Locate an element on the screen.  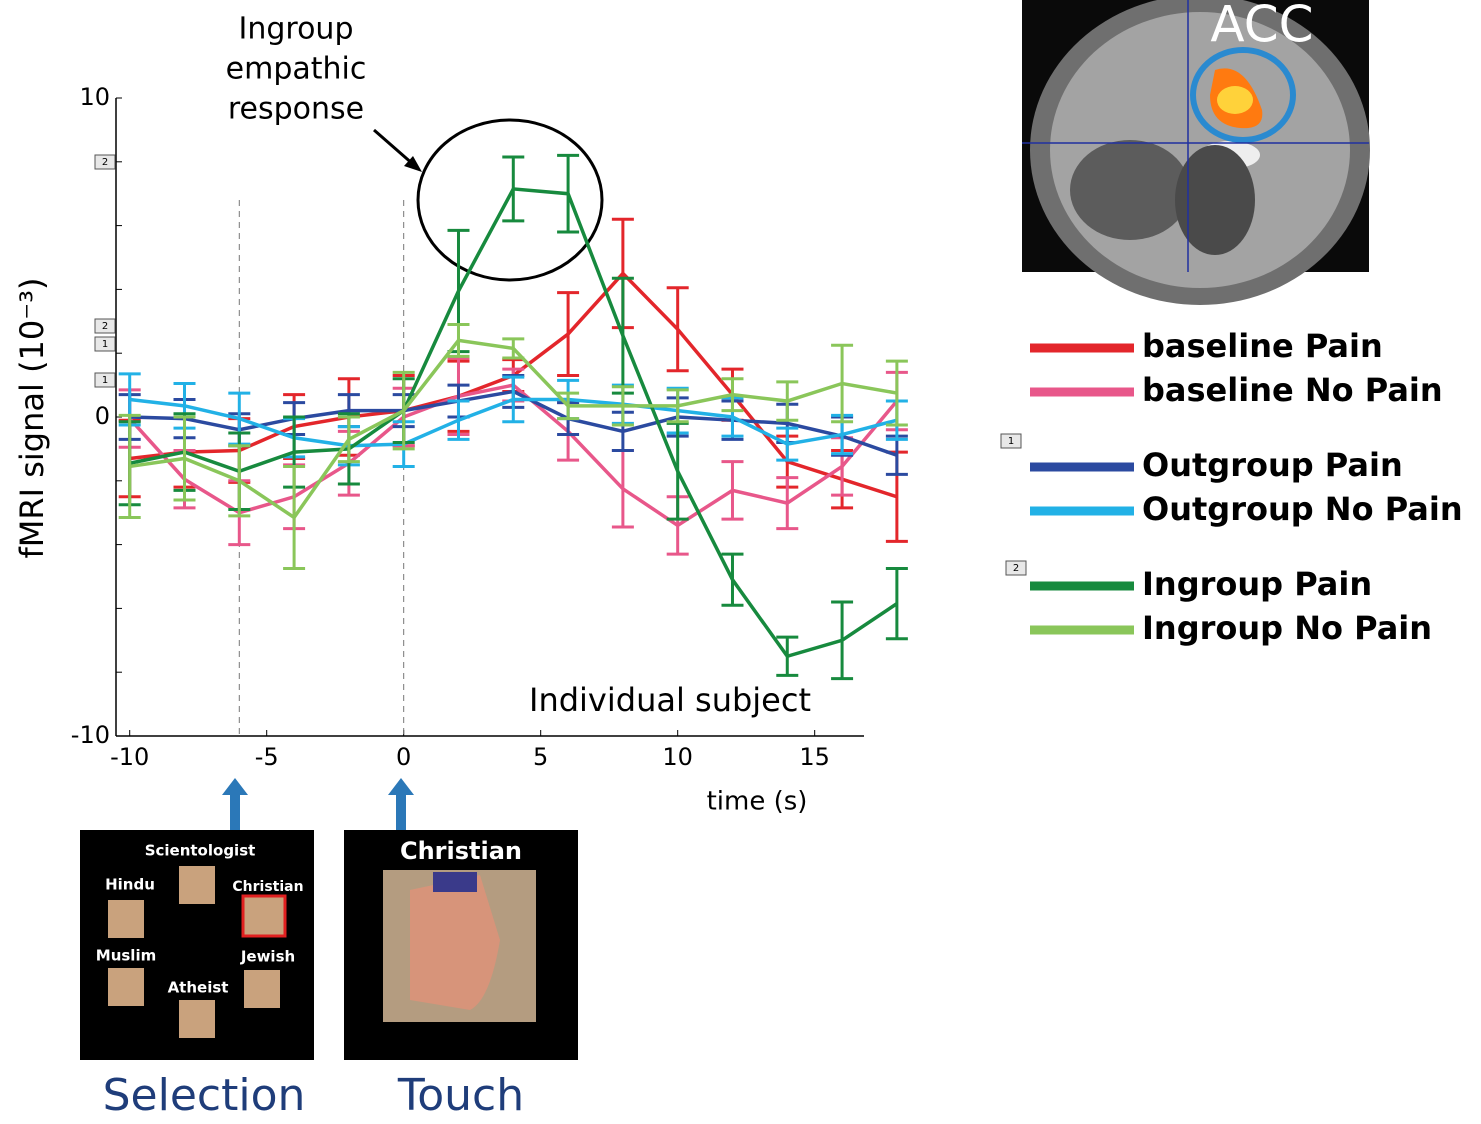
y-tick-label: 10 is located at coordinates (94, 97).